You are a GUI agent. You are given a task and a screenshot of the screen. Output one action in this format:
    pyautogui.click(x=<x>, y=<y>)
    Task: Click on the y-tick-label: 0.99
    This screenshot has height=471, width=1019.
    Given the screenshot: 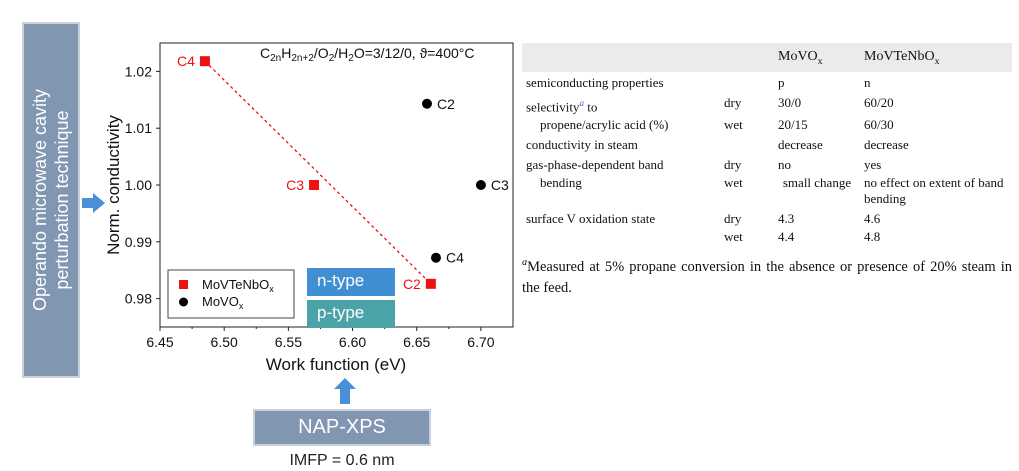 What is the action you would take?
    pyautogui.click(x=138, y=242)
    